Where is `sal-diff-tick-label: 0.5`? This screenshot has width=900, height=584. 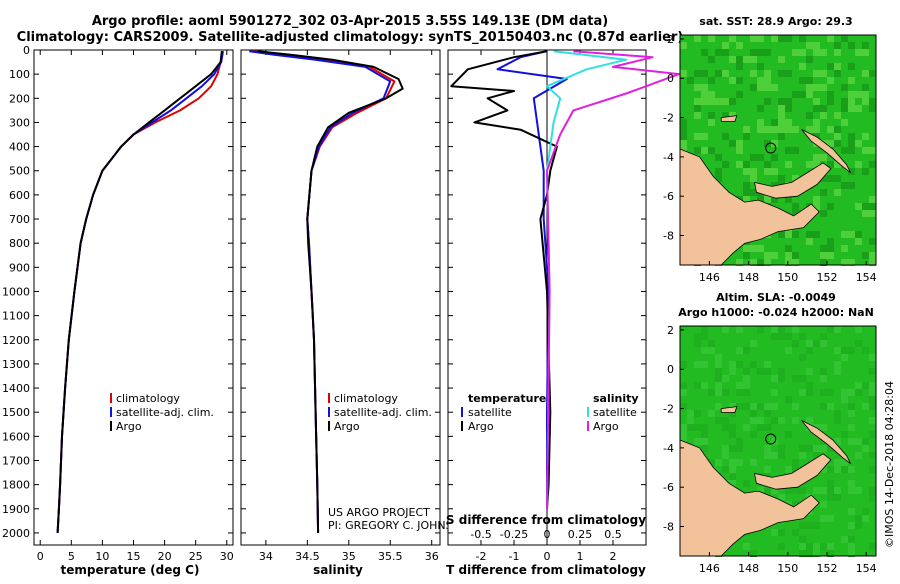 sal-diff-tick-label: 0.5 is located at coordinates (613, 534).